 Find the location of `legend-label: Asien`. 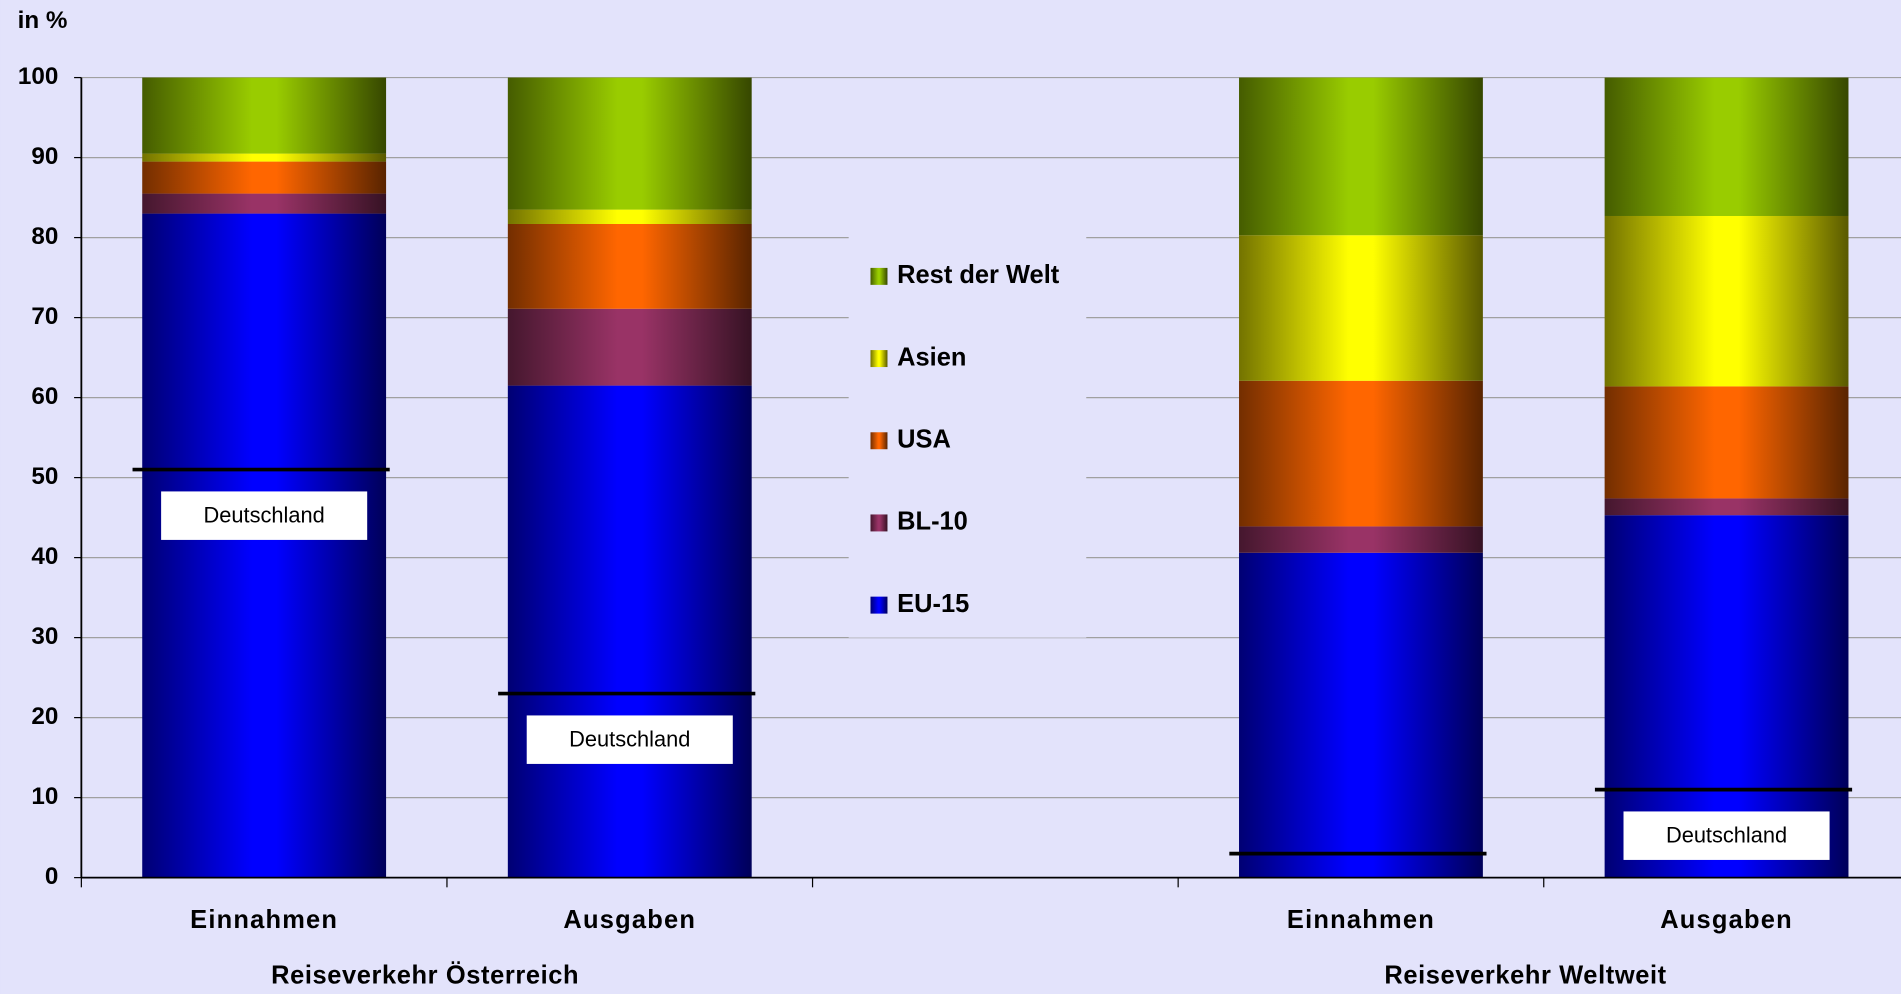

legend-label: Asien is located at coordinates (931, 357).